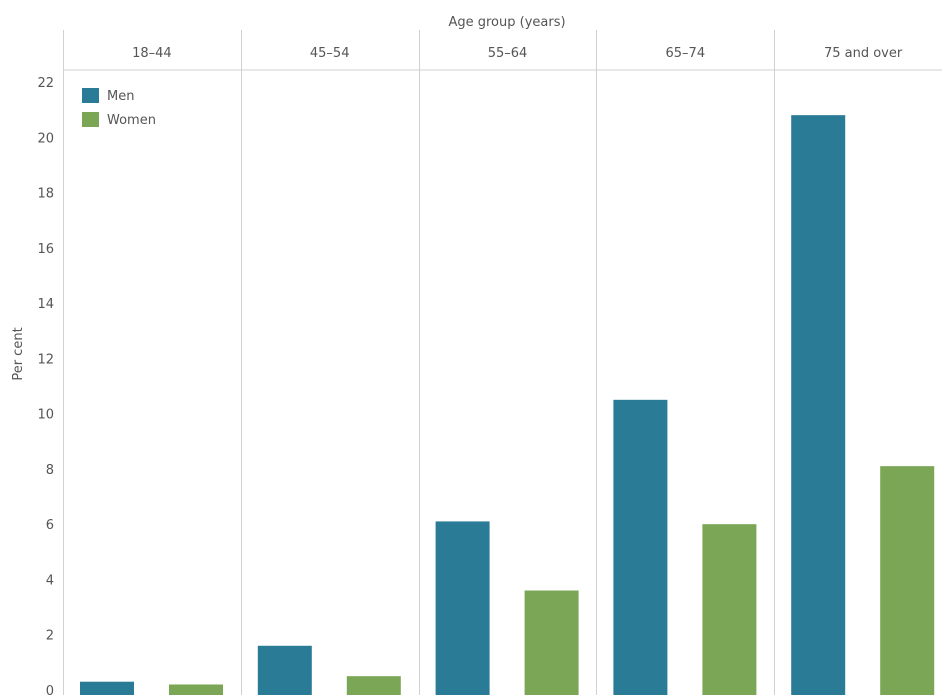 The width and height of the screenshot is (942, 699). What do you see at coordinates (120, 96) in the screenshot?
I see `legend-label-men: Men` at bounding box center [120, 96].